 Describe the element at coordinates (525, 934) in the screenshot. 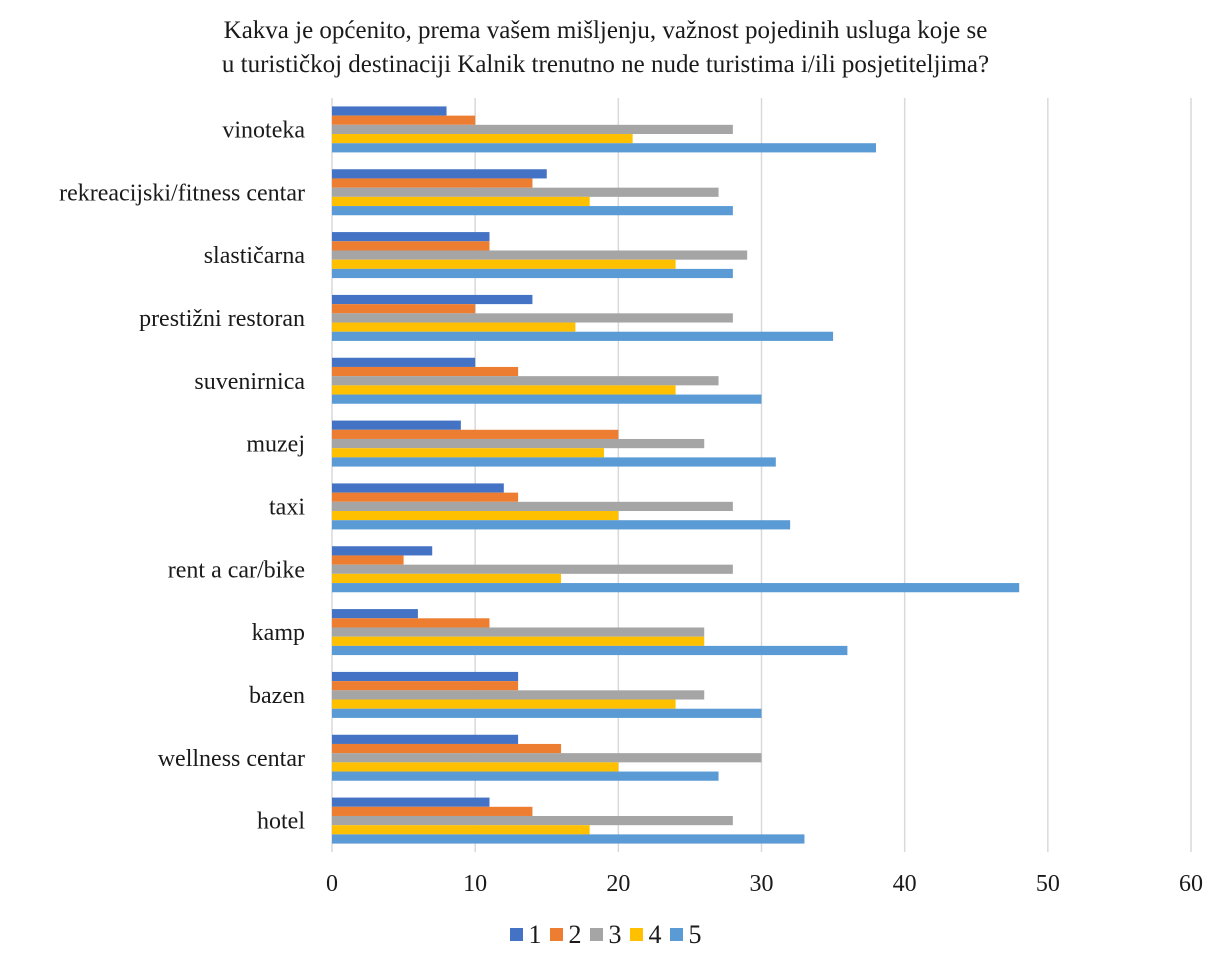

I see `legend-item-1: 1` at that location.